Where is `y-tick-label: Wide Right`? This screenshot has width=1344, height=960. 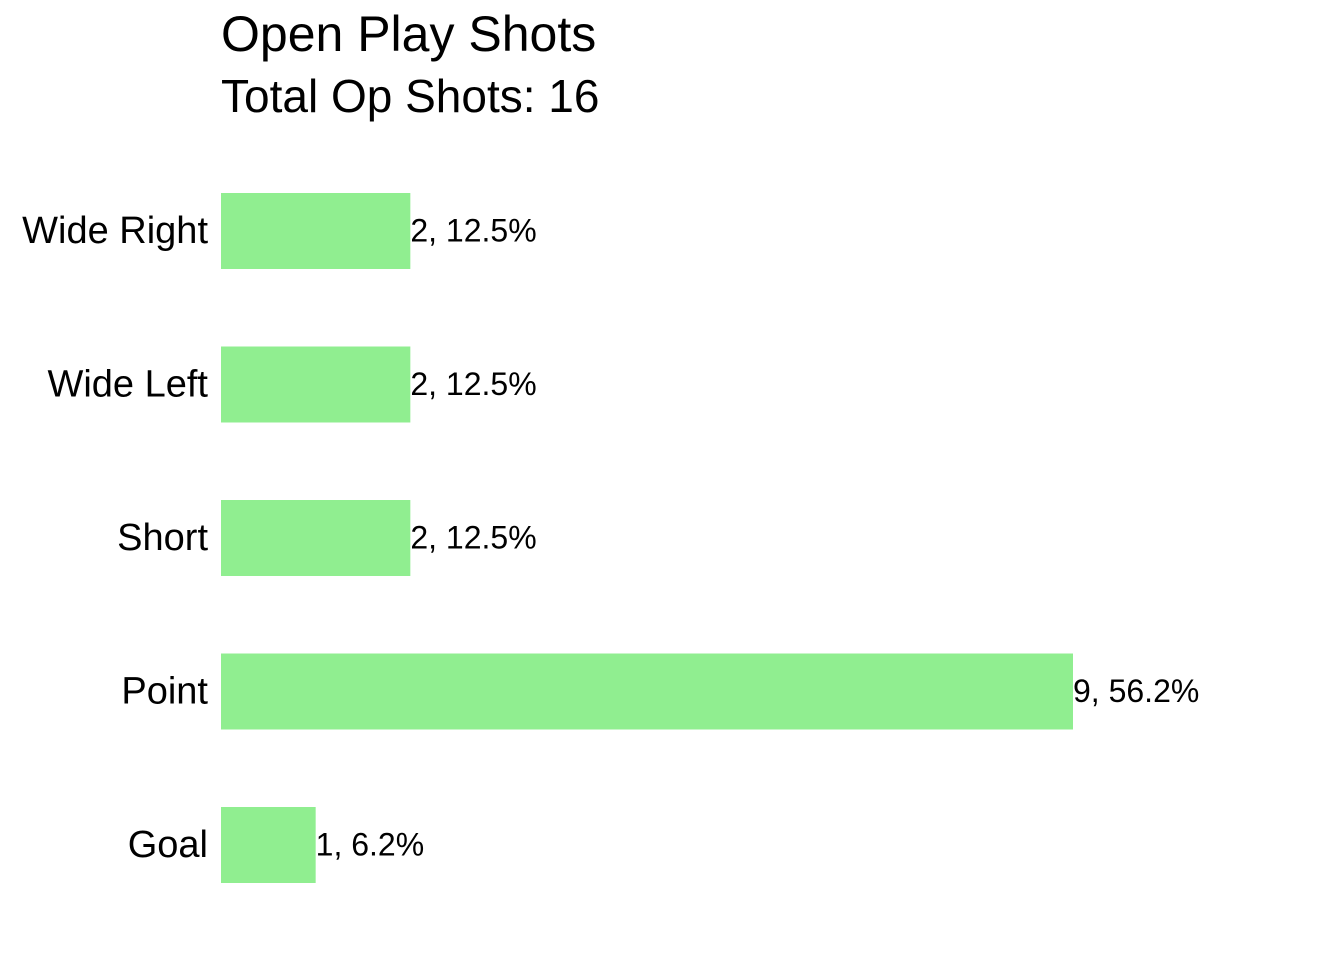
y-tick-label: Wide Right is located at coordinates (115, 231).